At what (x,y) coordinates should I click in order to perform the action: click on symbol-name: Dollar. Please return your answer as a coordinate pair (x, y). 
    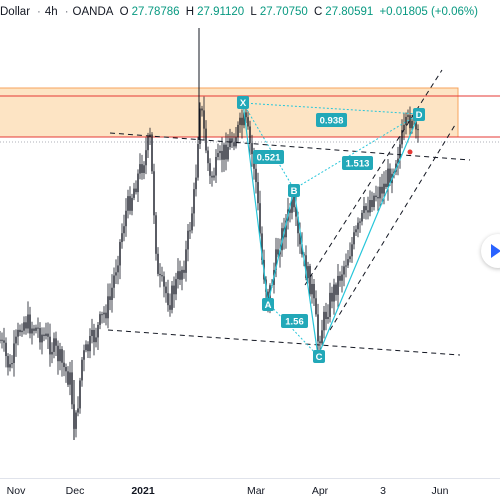
    Looking at the image, I should click on (15, 12).